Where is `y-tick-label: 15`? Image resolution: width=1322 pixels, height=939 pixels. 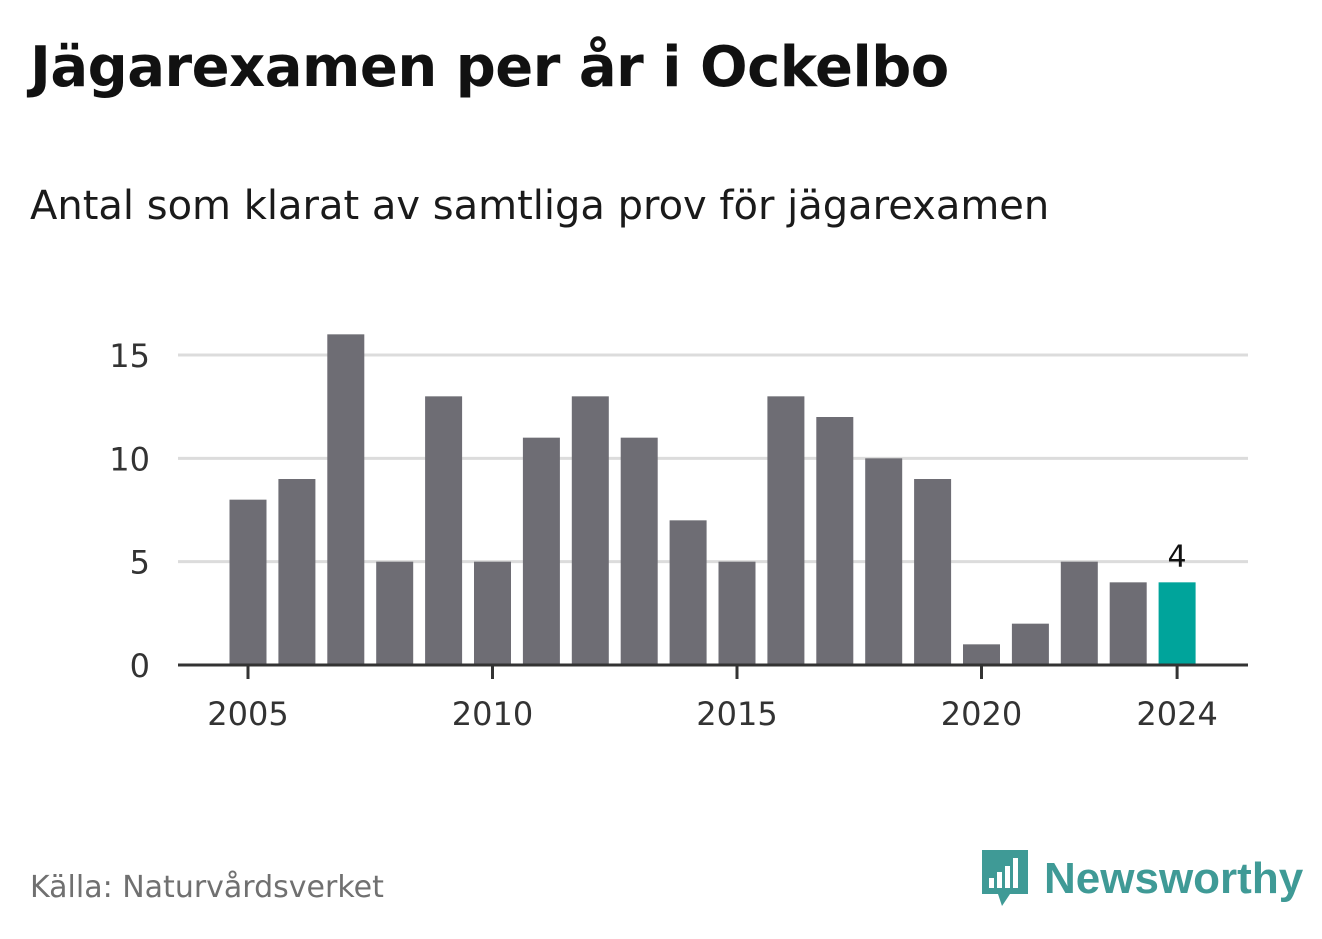
y-tick-label: 15 is located at coordinates (129, 356).